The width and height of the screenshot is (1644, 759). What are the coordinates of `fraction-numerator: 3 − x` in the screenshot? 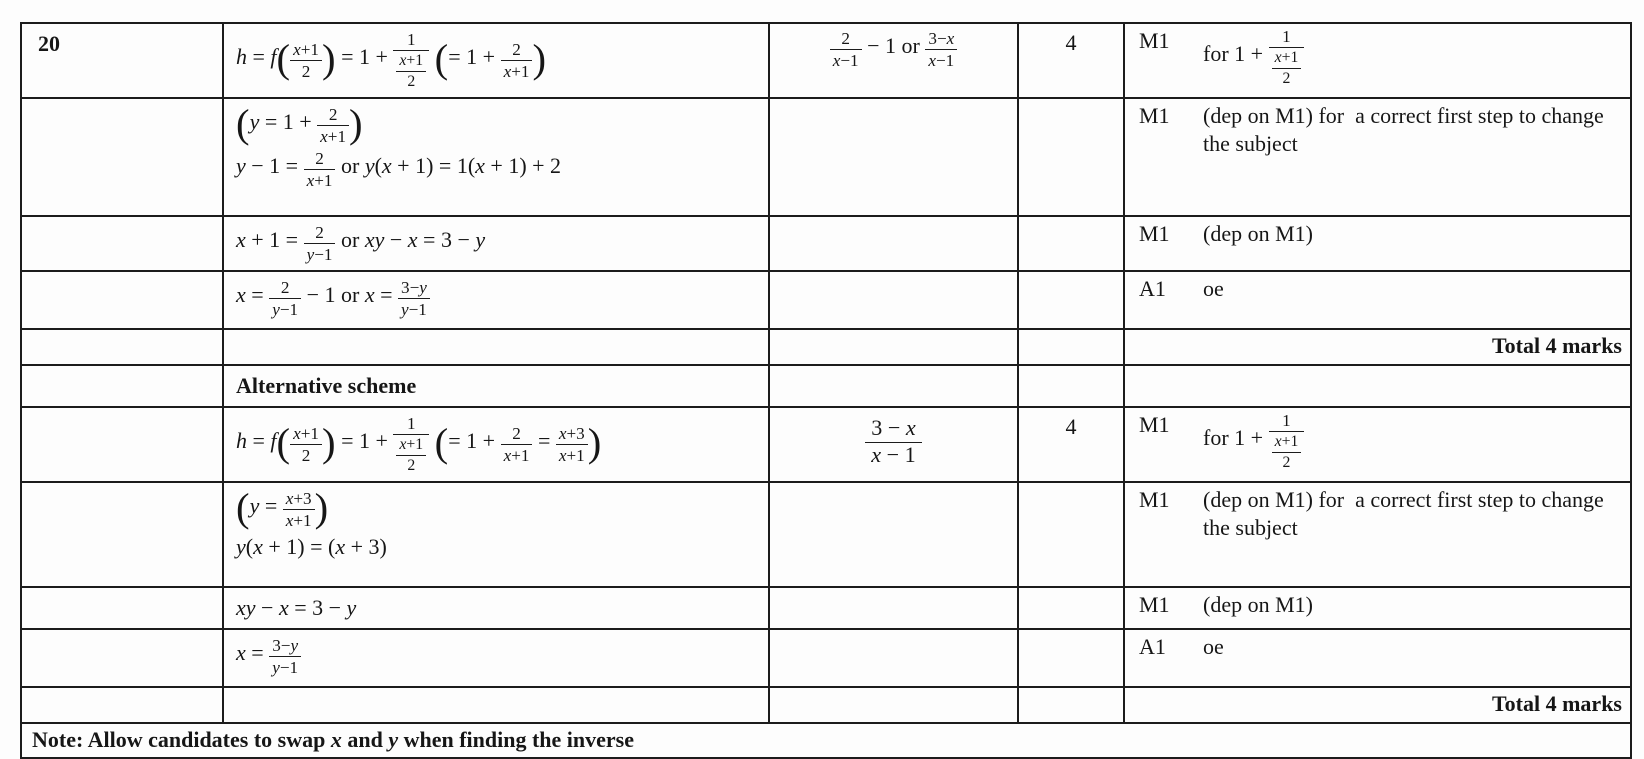 It's located at (893, 429).